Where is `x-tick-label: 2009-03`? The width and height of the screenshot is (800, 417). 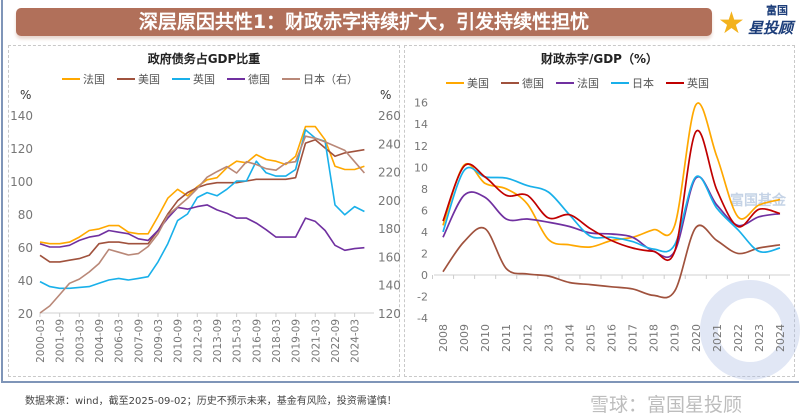
x-tick-label: 2009-03 is located at coordinates (159, 341).